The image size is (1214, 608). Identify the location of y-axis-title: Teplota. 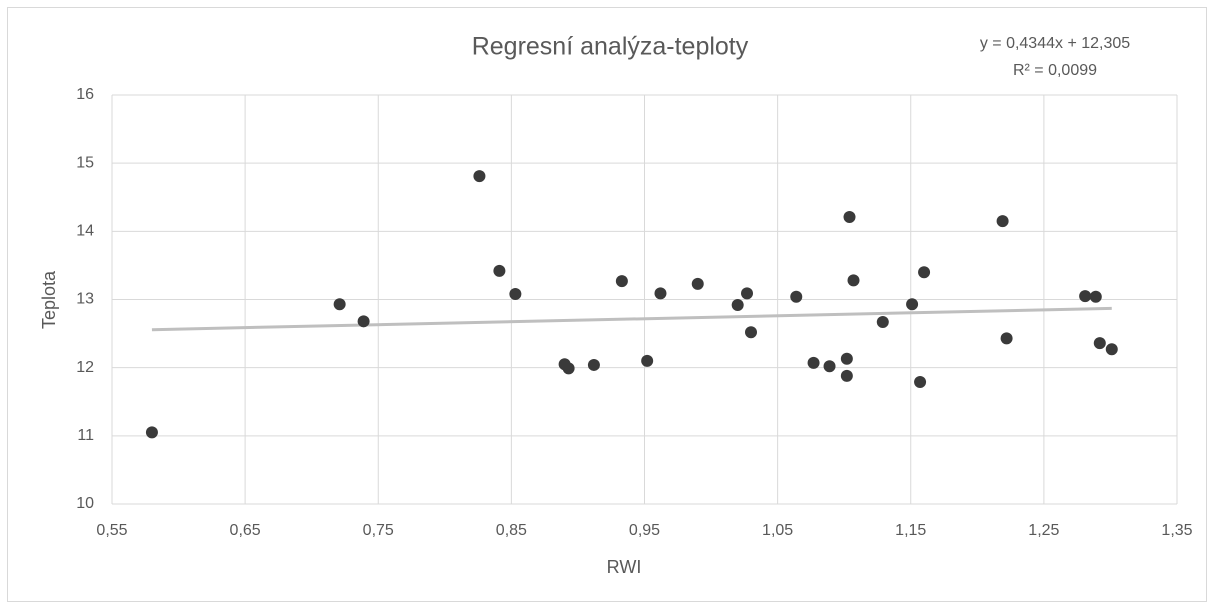
(49, 299).